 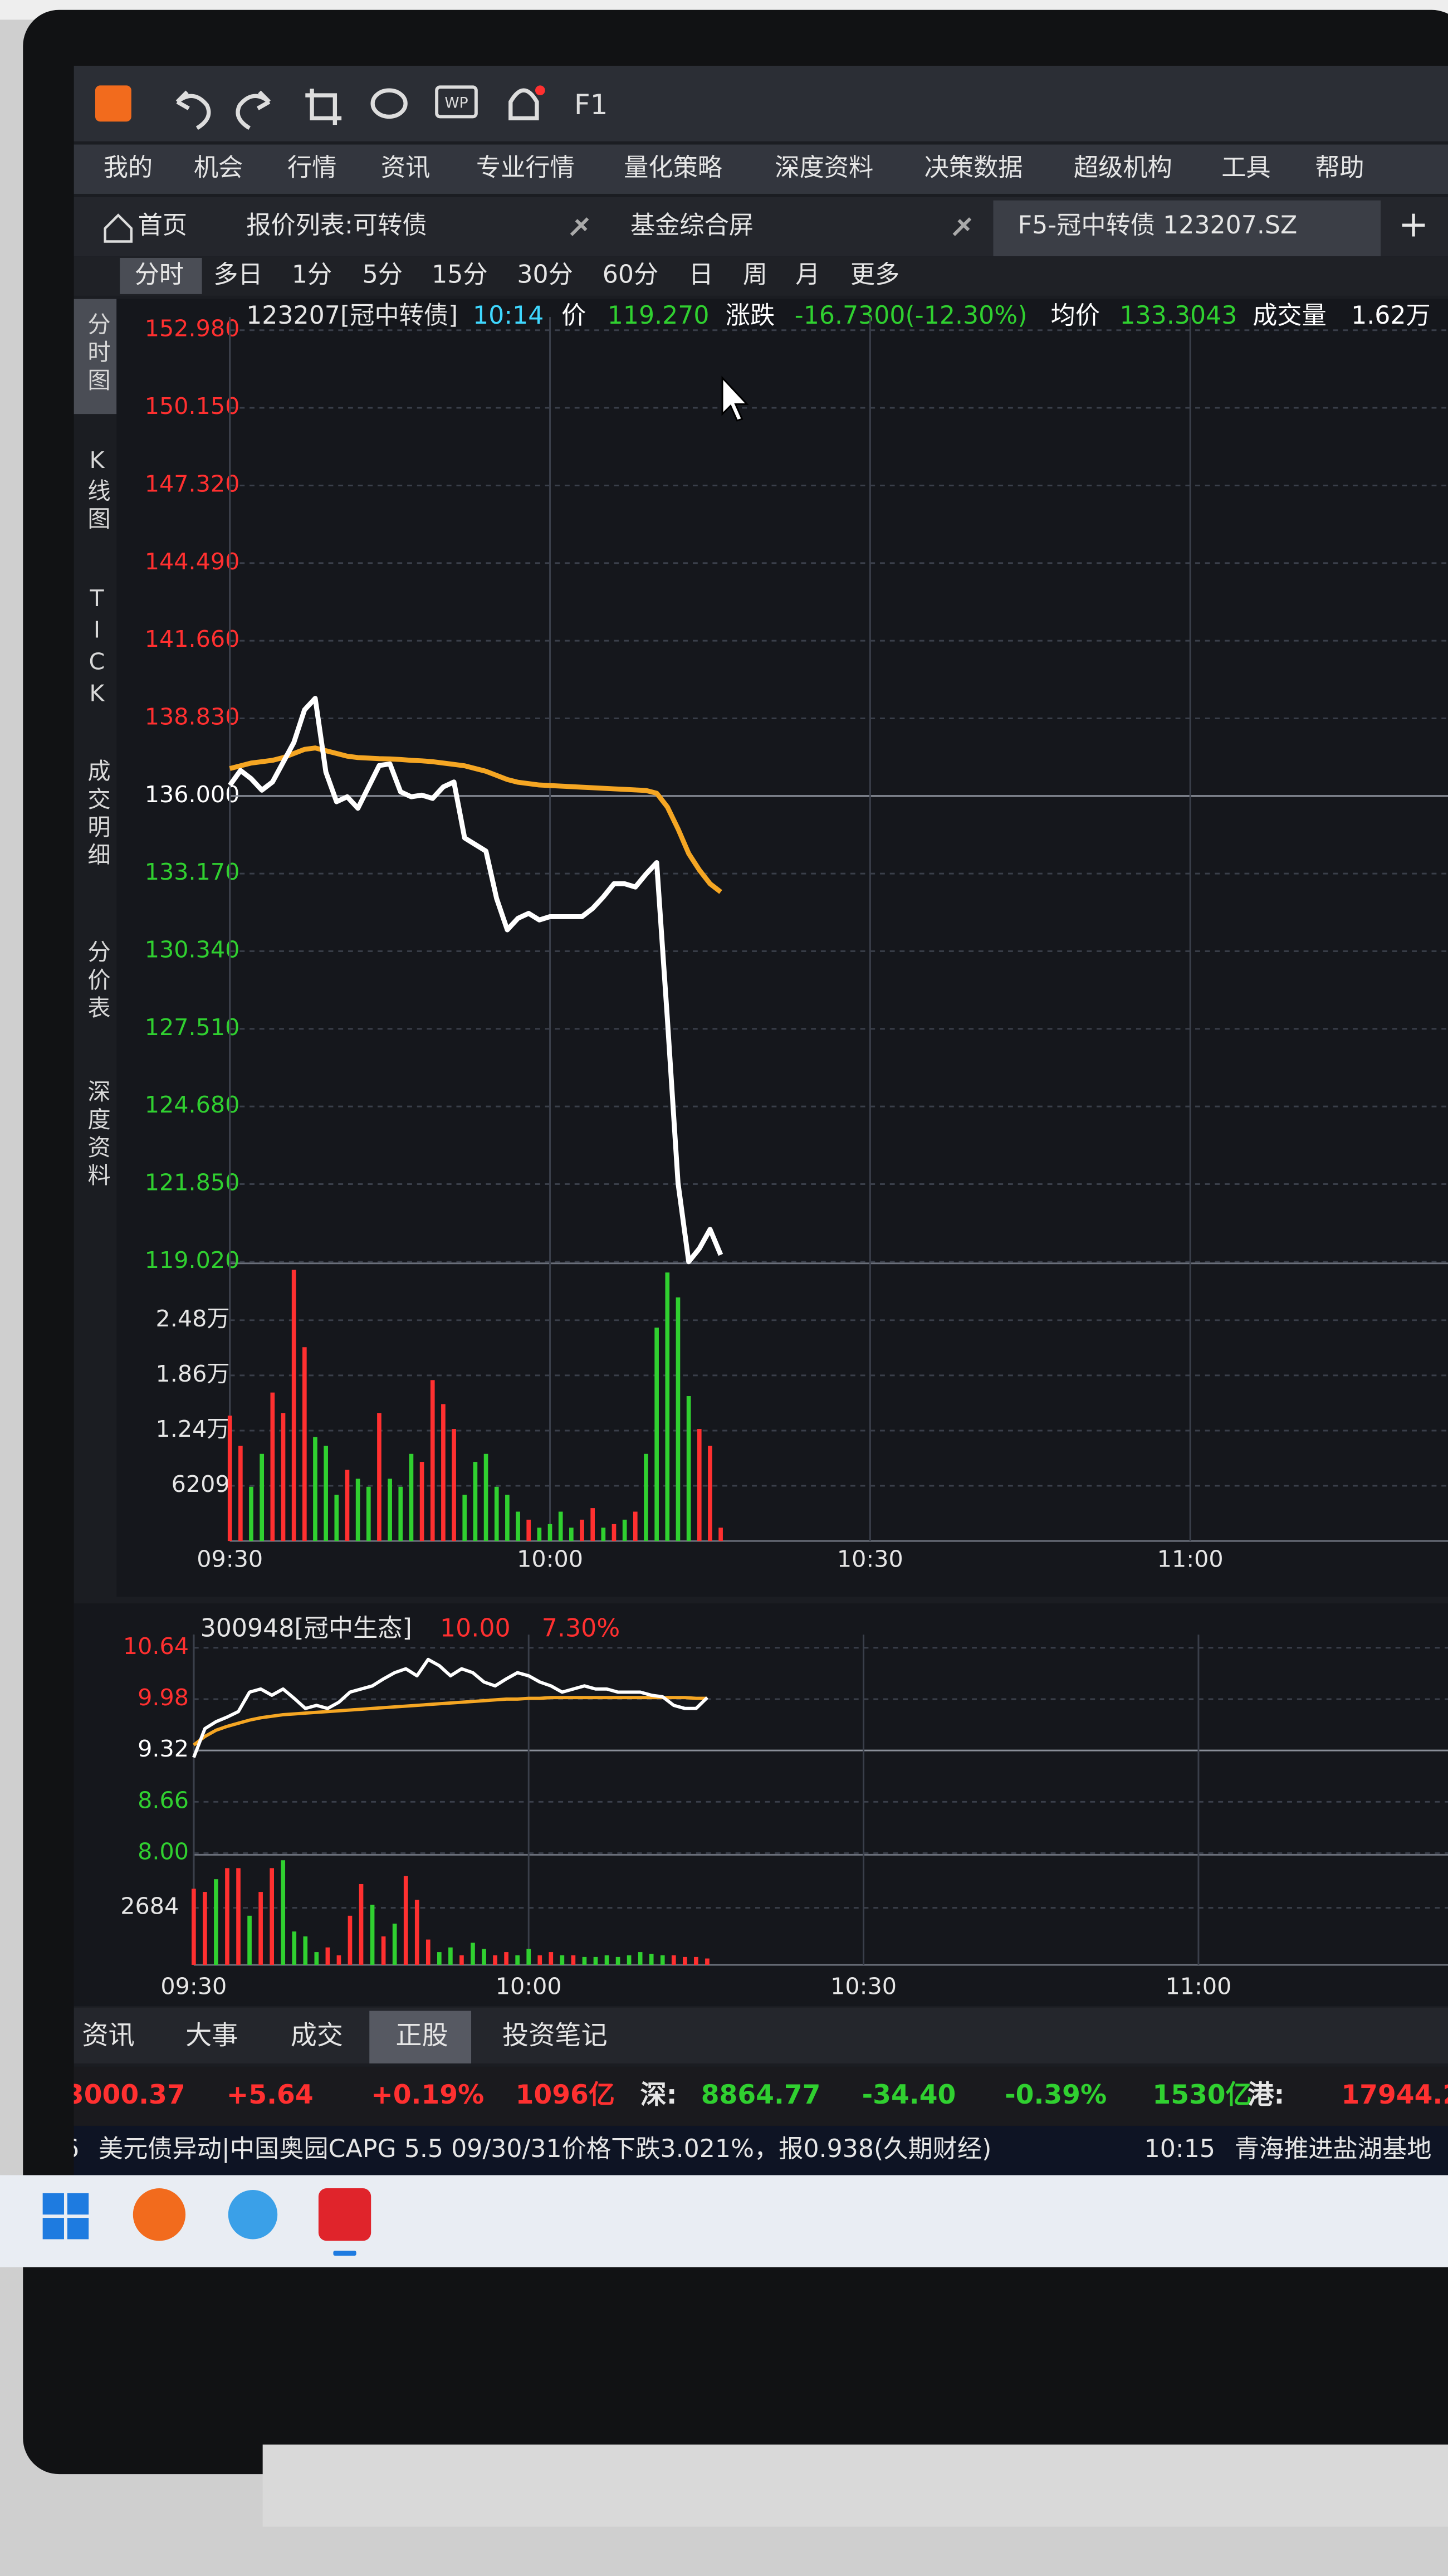 I want to click on quote-info: 10.00, so click(x=476, y=1628).